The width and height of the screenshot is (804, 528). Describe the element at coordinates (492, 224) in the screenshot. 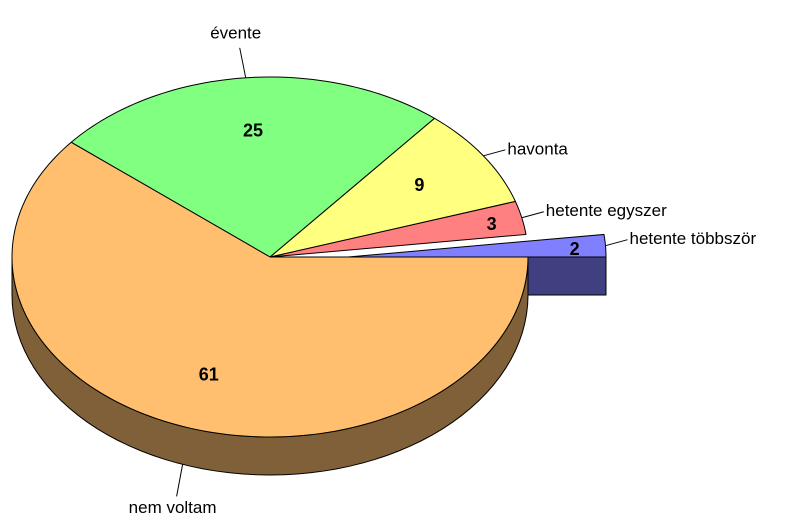

I see `value-label: 3` at that location.